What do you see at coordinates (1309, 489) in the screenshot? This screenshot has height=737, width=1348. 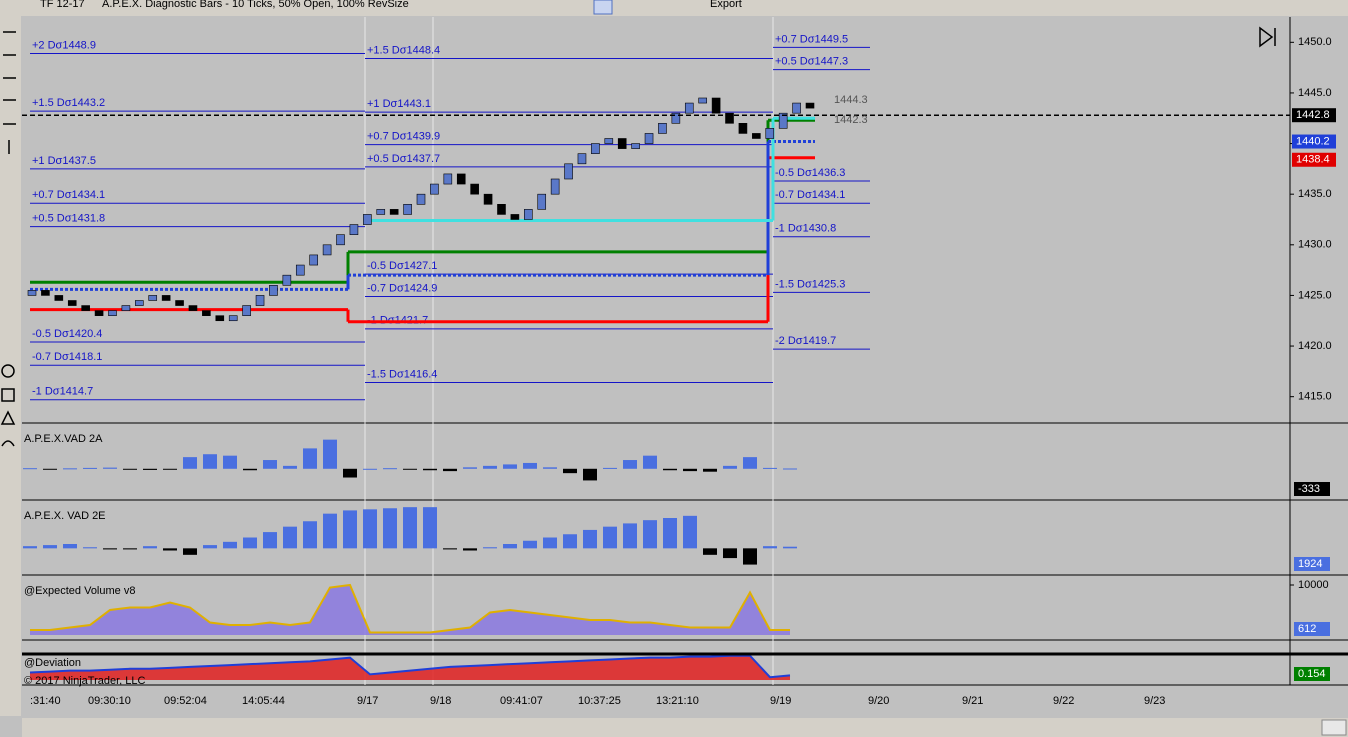 I see `readout-value: -333` at bounding box center [1309, 489].